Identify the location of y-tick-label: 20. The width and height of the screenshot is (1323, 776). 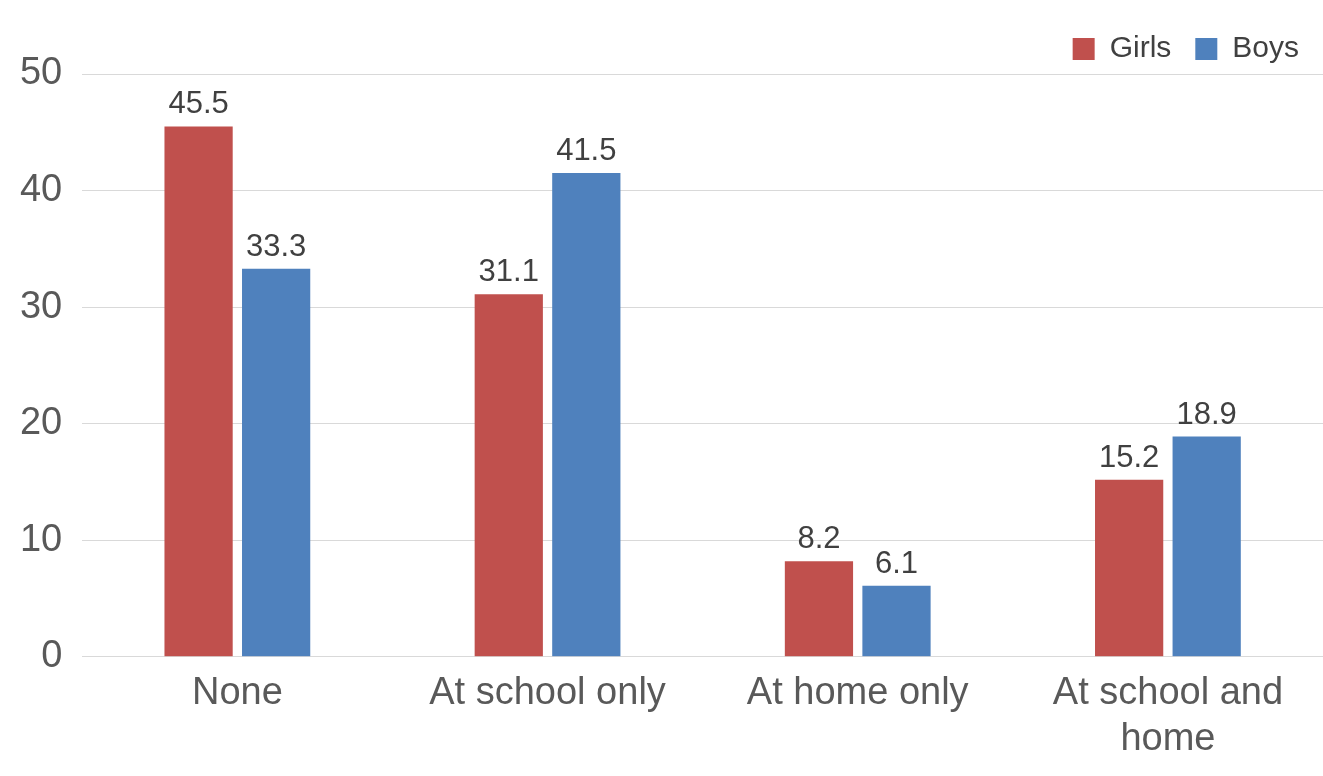
(41, 421).